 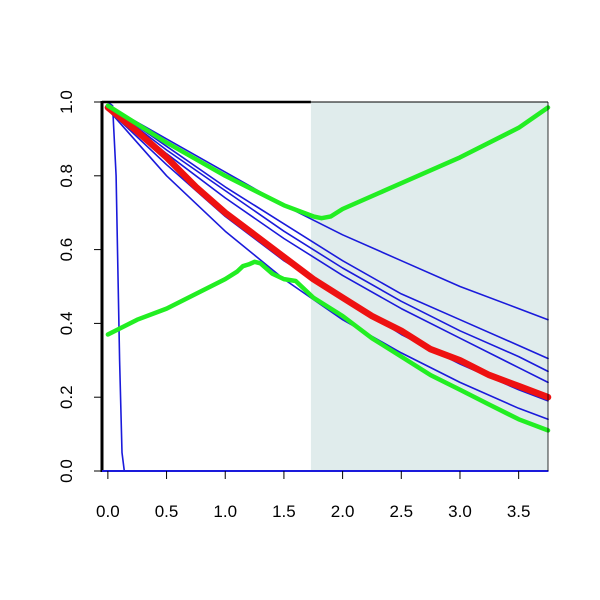 I want to click on x-tick-label: 0.5, so click(x=167, y=511).